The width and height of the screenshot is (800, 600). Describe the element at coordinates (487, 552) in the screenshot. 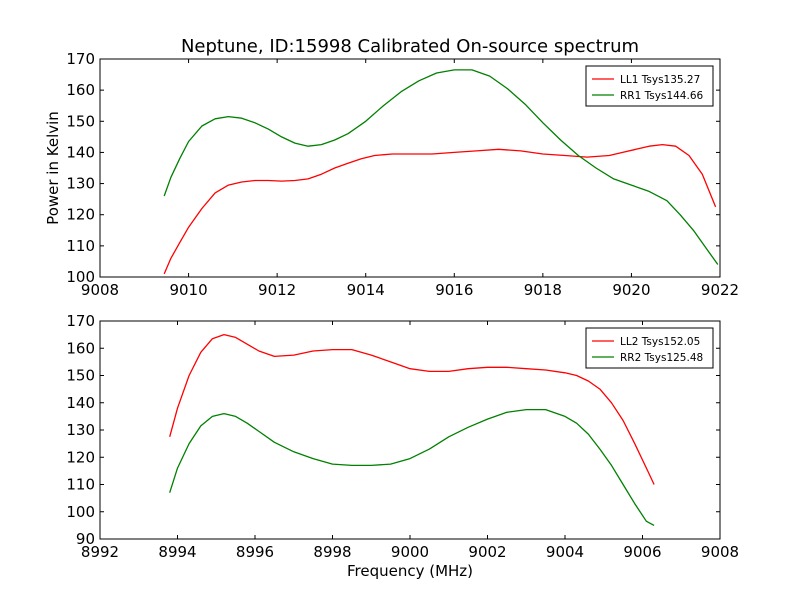

I see `bottom-x-tick-label: 9002` at that location.